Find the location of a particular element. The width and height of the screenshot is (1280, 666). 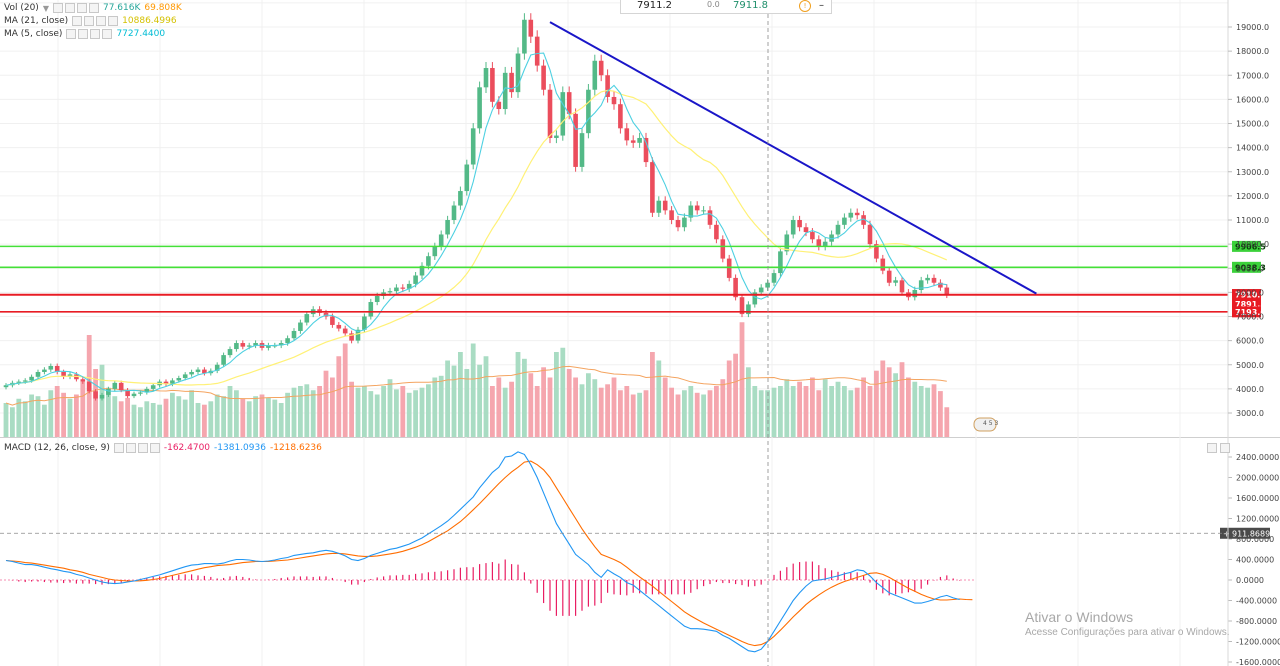

arrow-up-icon is located at coordinates (1212, 448).